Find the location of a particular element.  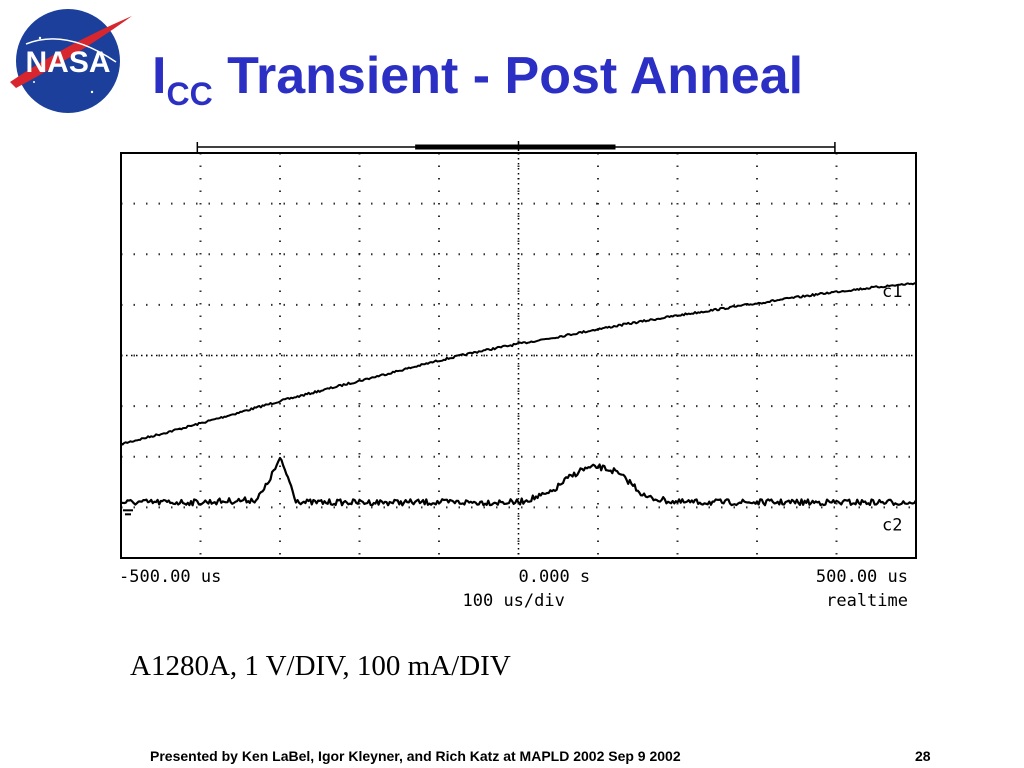

logo-chevron is located at coordinates (71, 52).